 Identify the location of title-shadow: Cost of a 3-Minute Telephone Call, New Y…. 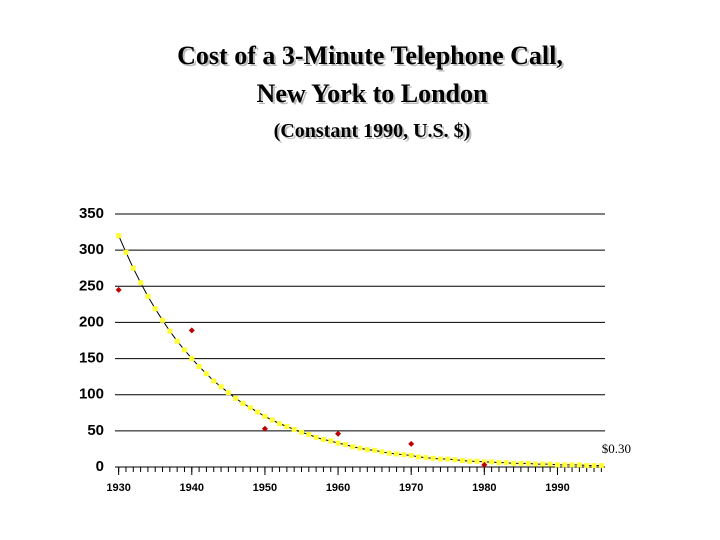
(372, 93).